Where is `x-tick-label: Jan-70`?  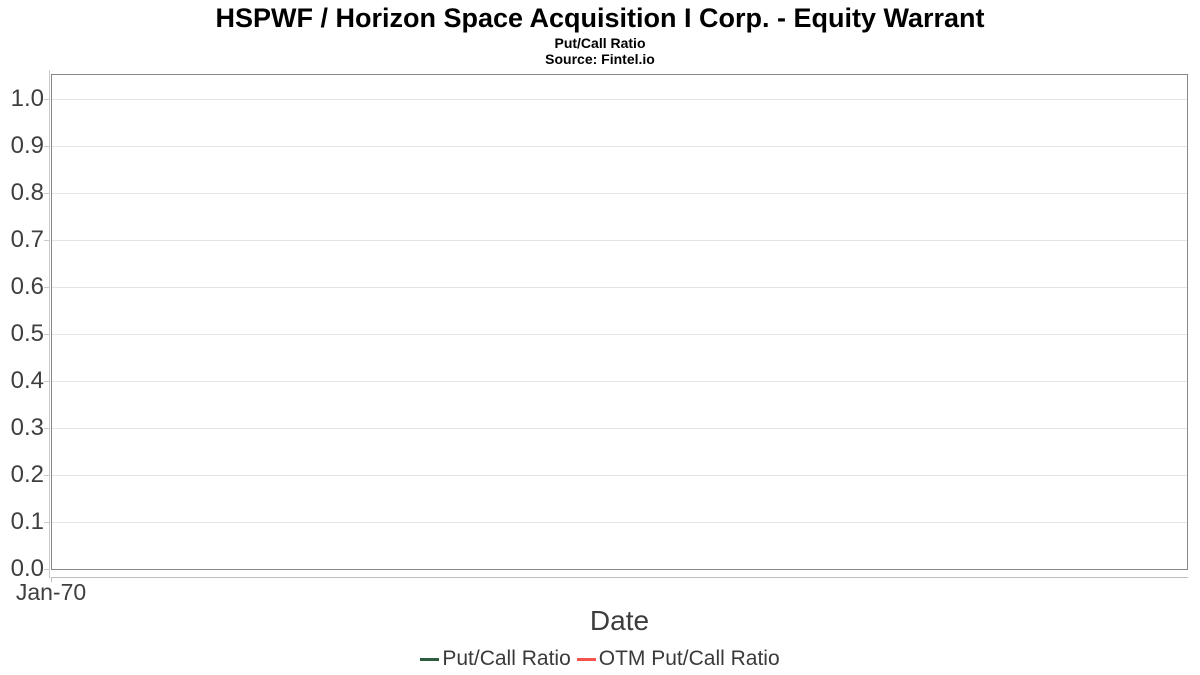
x-tick-label: Jan-70 is located at coordinates (51, 592).